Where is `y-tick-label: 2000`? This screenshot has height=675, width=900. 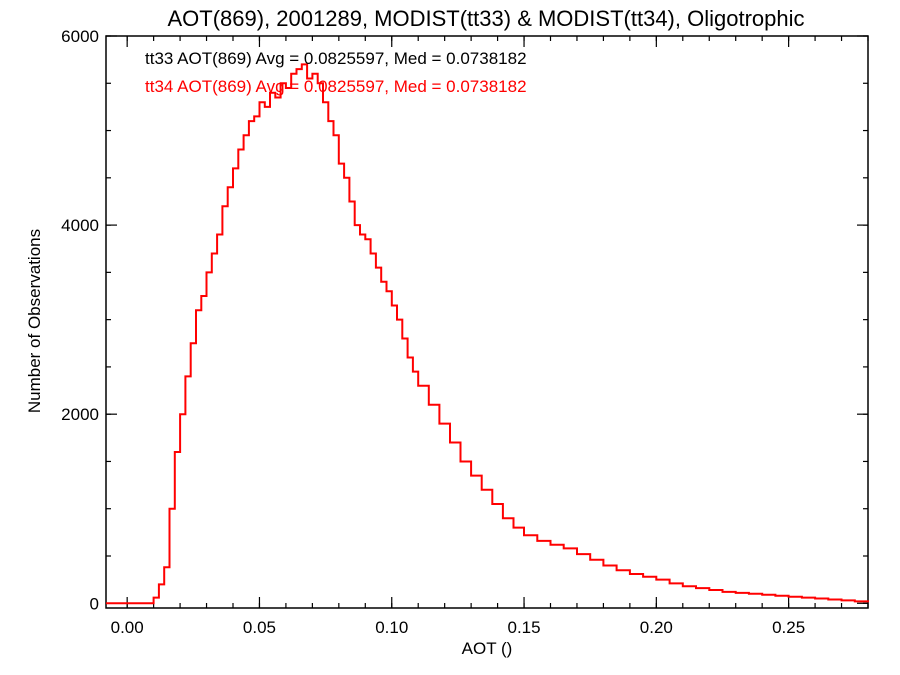
y-tick-label: 2000 is located at coordinates (80, 414).